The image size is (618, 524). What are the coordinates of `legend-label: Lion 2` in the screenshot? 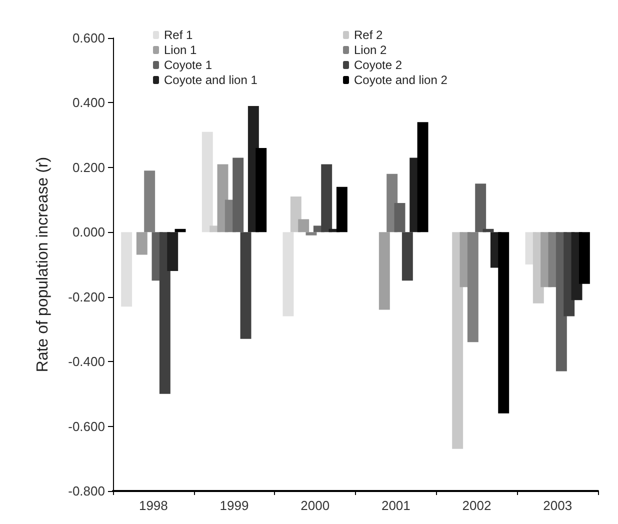 It's located at (371, 50).